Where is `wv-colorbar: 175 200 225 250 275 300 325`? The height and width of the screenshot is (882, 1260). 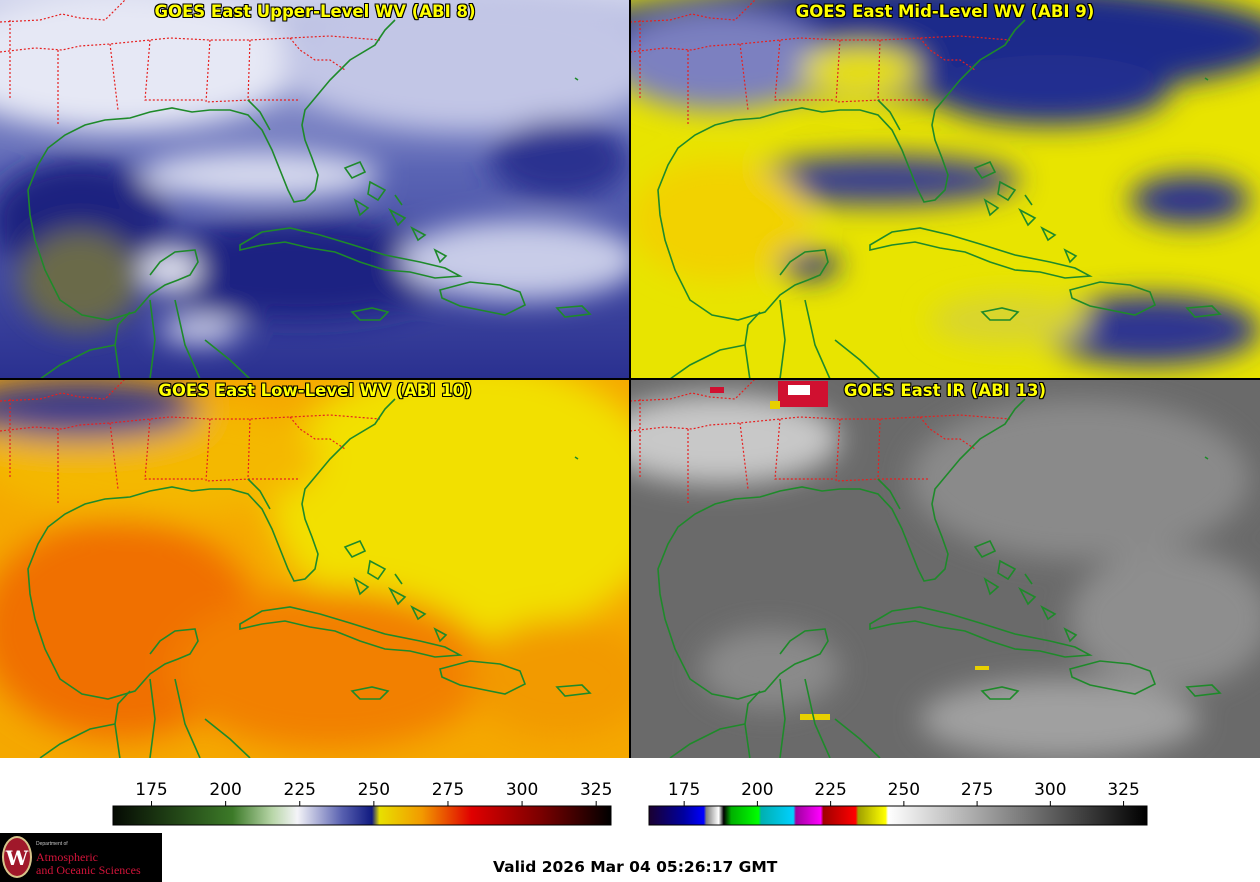
wv-colorbar: 175 200 225 250 275 300 325 is located at coordinates (365, 800).